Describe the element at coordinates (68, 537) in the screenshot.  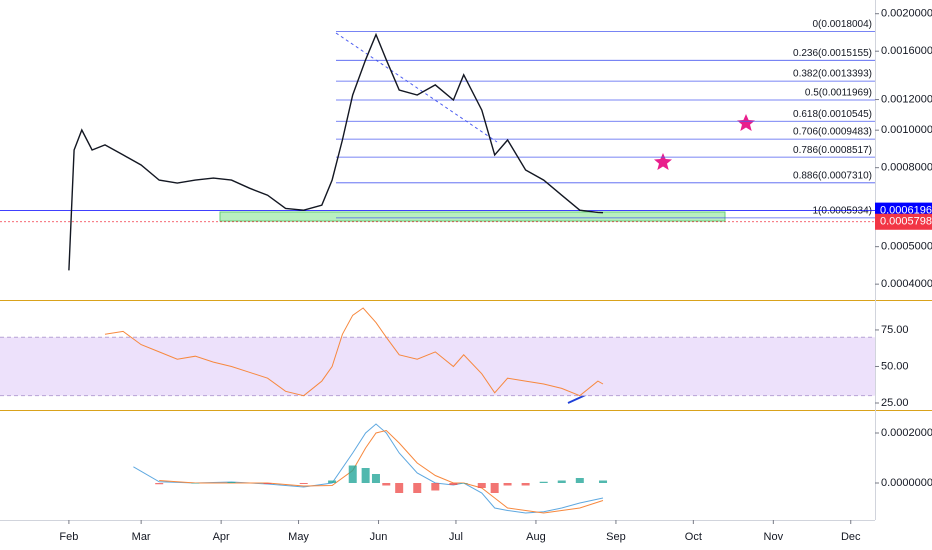
I see `x-tick-label: Feb` at that location.